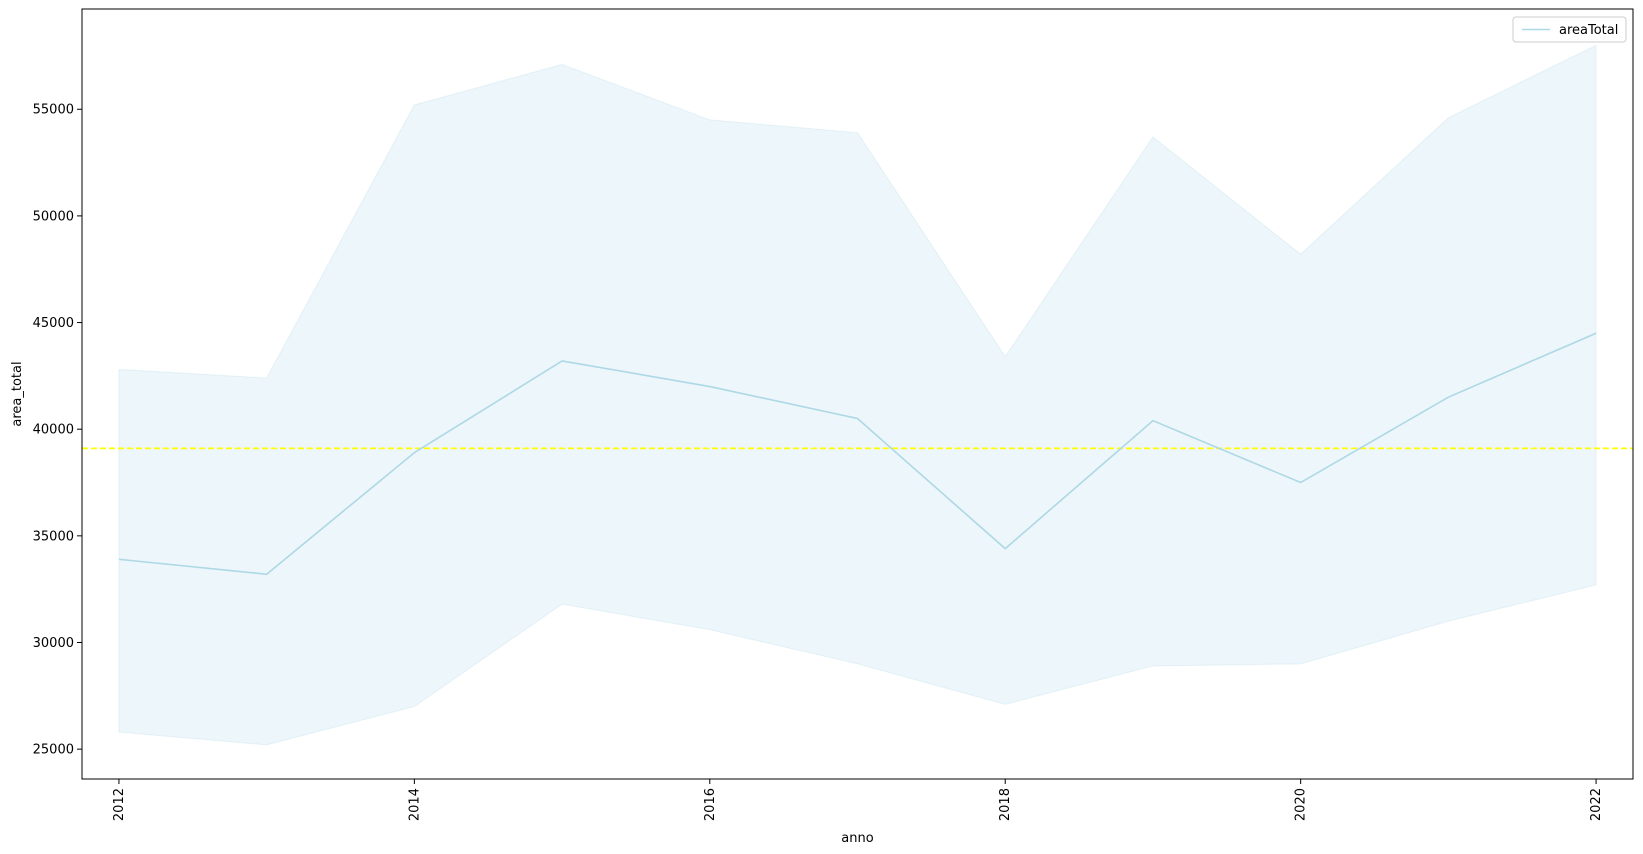  What do you see at coordinates (1005, 804) in the screenshot?
I see `x-tick-label: 2018` at bounding box center [1005, 804].